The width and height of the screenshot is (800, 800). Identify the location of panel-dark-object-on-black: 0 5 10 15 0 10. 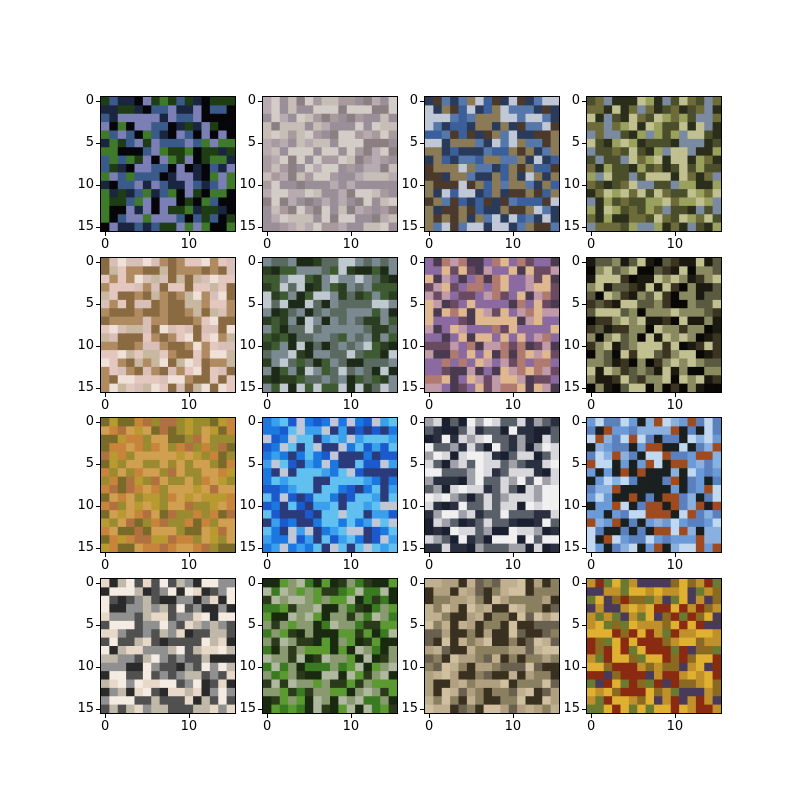
(654, 325).